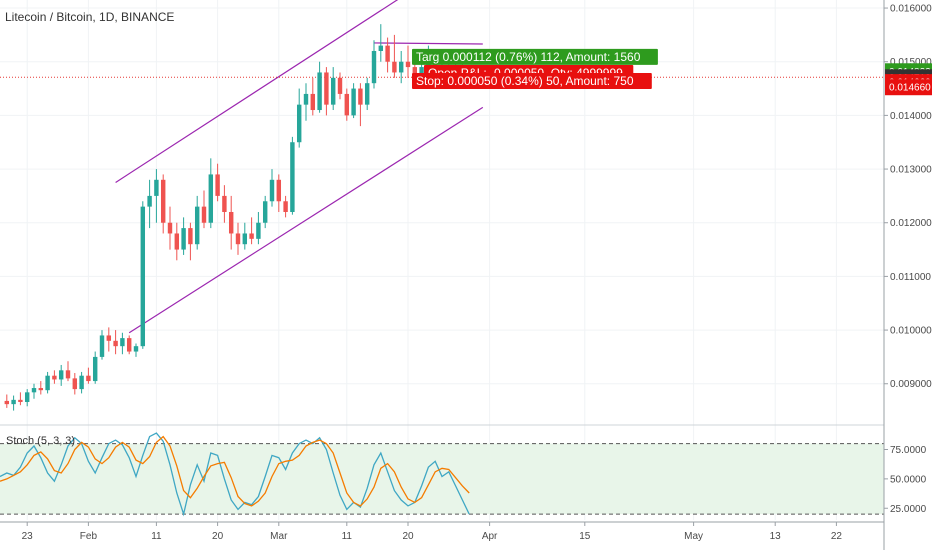 This screenshot has width=932, height=550. I want to click on order-label-text-0: Targ 0.000112 (0.76%) 112, Amount: 1560, so click(528, 57).